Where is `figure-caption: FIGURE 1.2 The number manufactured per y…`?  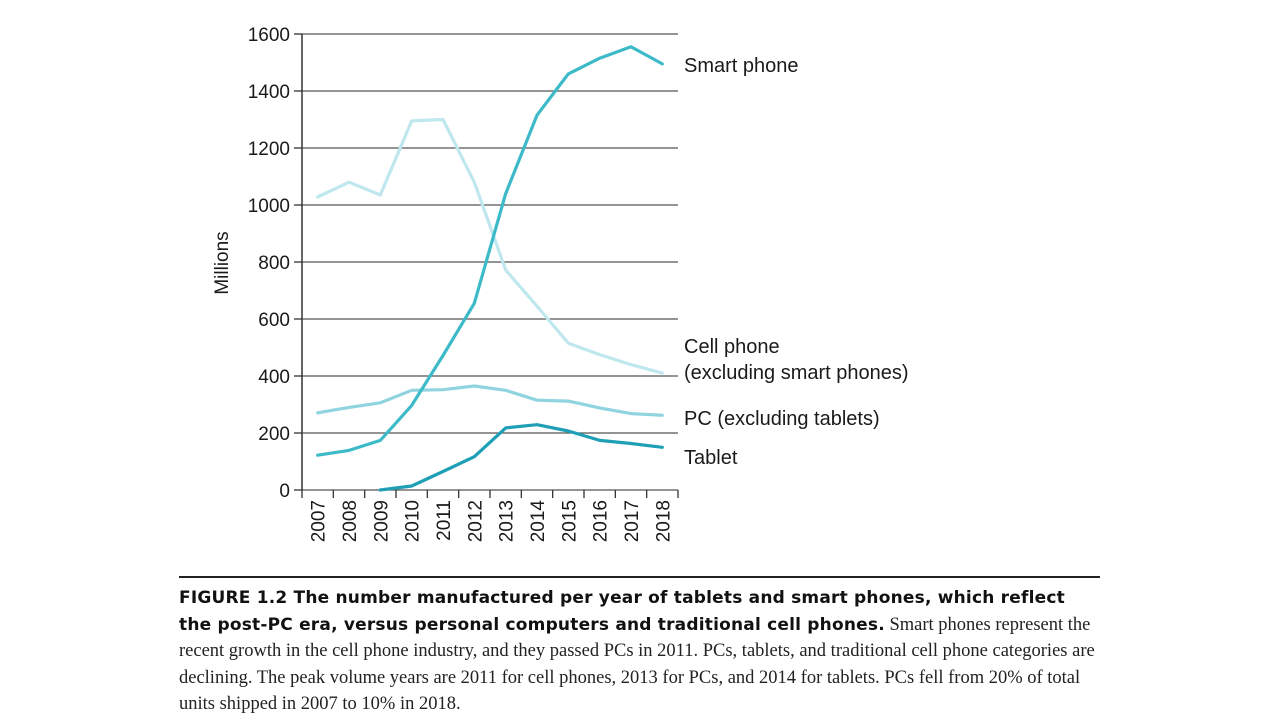 figure-caption: FIGURE 1.2 The number manufactured per y… is located at coordinates (639, 651).